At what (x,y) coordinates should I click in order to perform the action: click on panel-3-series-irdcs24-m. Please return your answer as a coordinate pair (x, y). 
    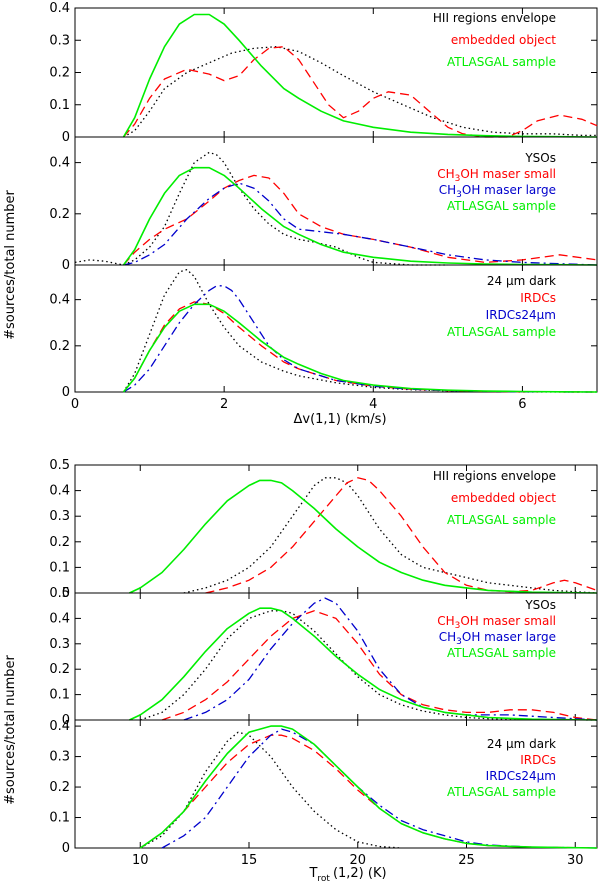
    Looking at the image, I should click on (360, 339).